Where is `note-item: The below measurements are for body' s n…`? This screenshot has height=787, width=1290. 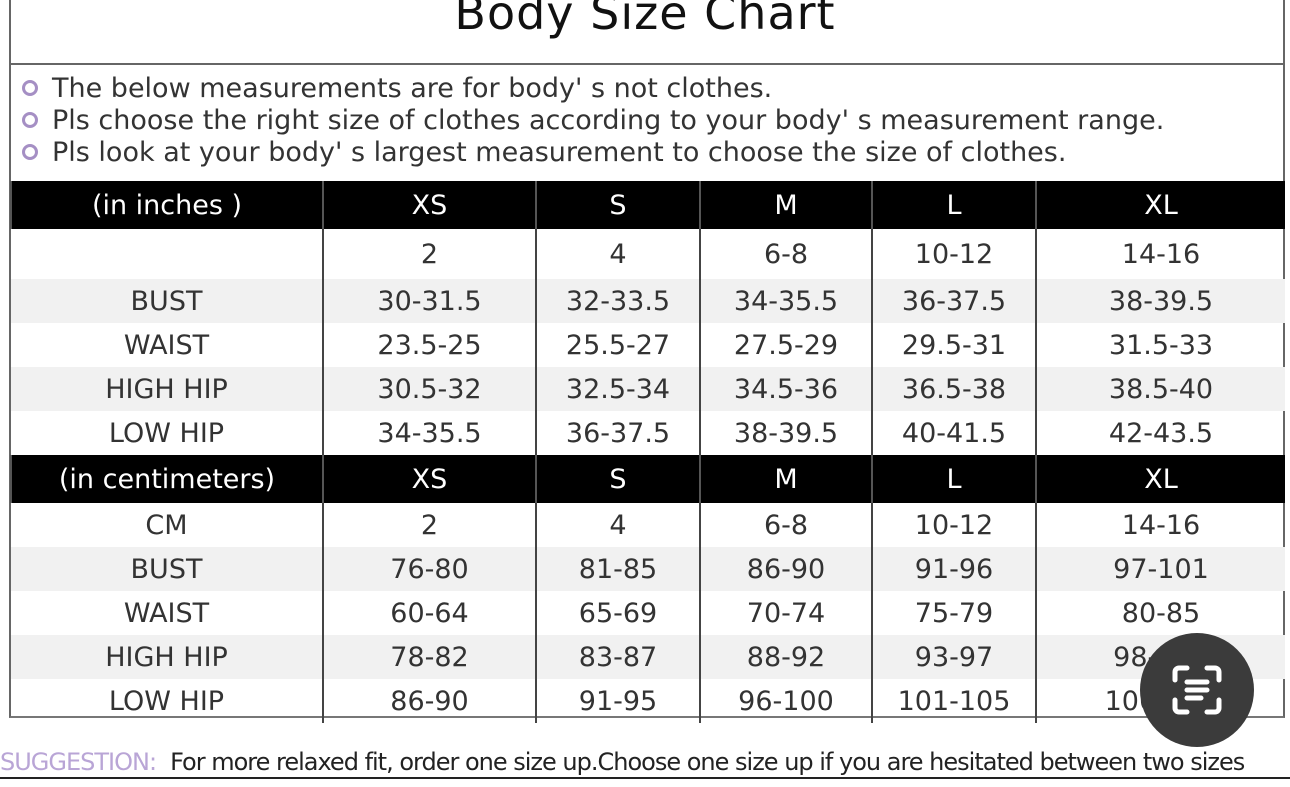 note-item: The below measurements are for body' s n… is located at coordinates (593, 88).